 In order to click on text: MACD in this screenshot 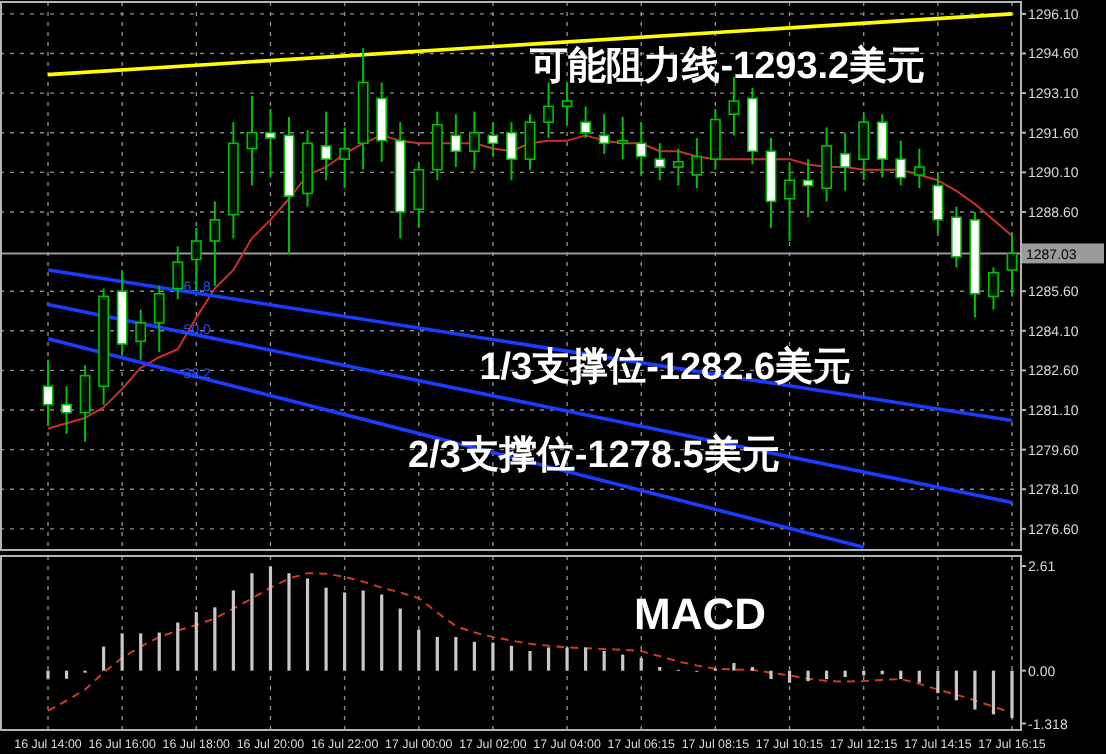, I will do `click(700, 613)`.